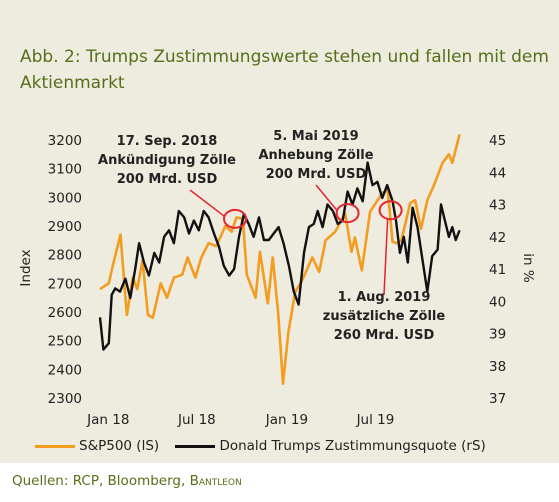 Image resolution: width=559 pixels, height=502 pixels. What do you see at coordinates (65, 399) in the screenshot?
I see `left-tick-label: 2300` at bounding box center [65, 399].